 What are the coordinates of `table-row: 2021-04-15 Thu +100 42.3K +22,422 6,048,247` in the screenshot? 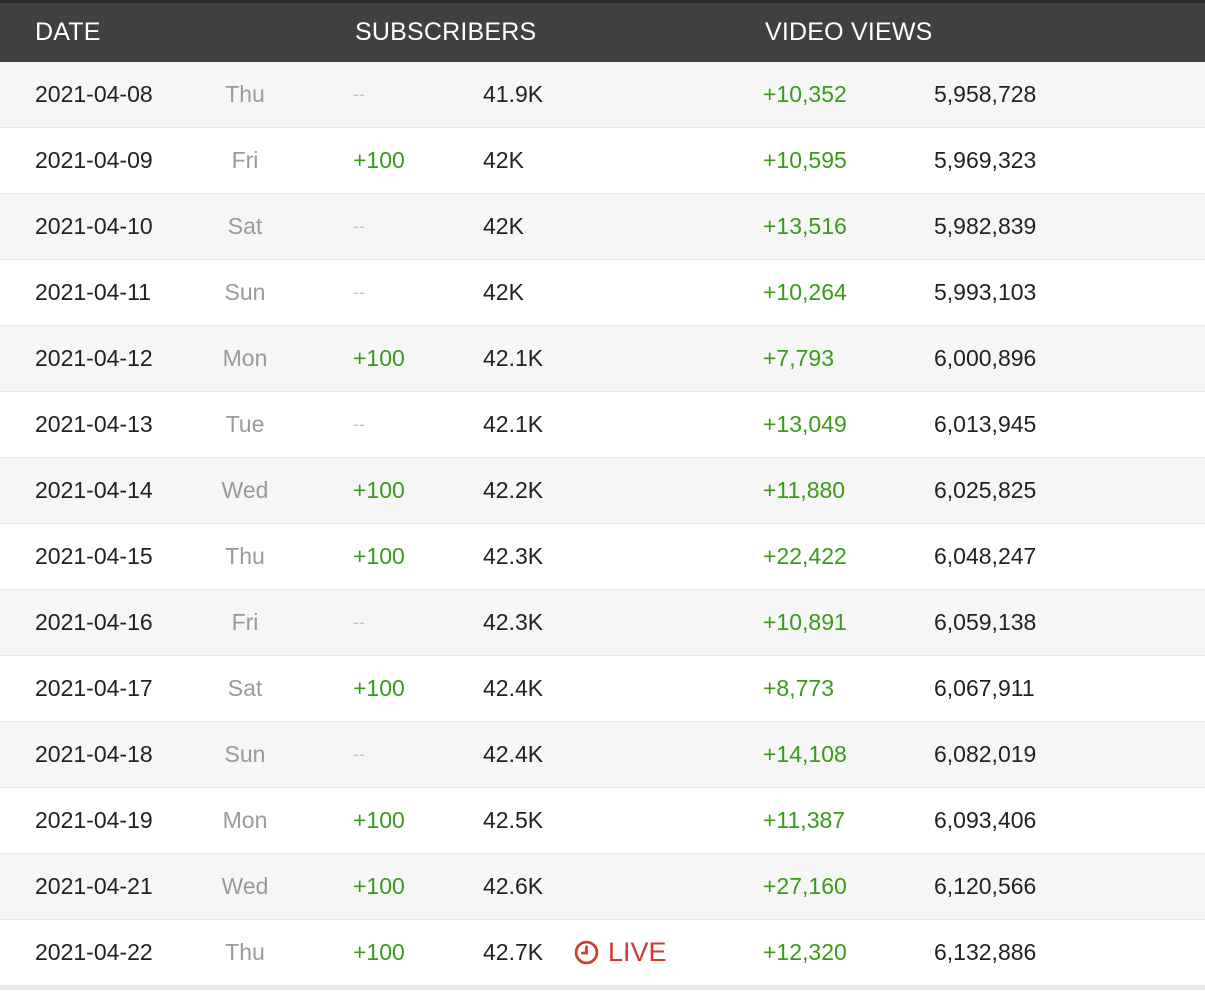 It's located at (602, 557).